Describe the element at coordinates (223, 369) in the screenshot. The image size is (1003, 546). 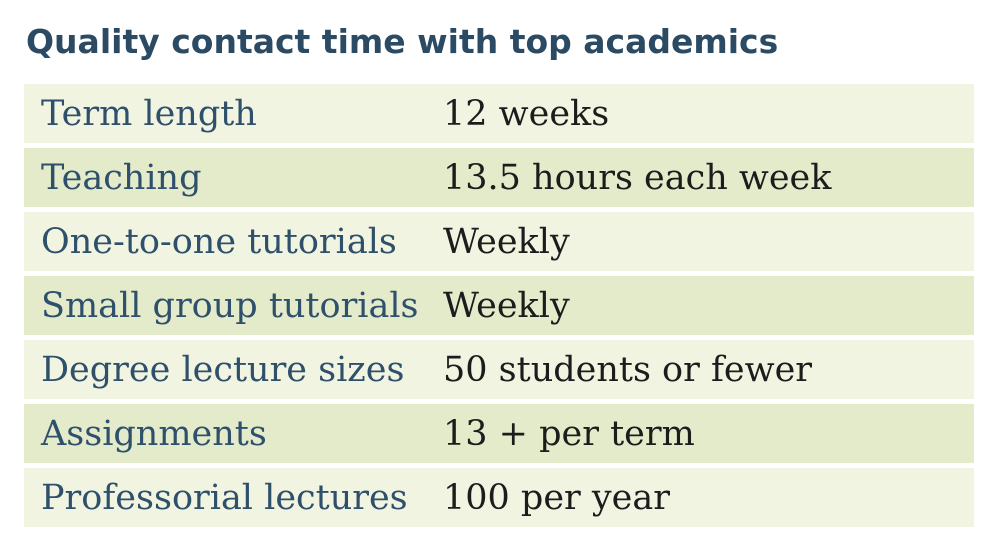
I see `row-label: Degree lecture sizes` at that location.